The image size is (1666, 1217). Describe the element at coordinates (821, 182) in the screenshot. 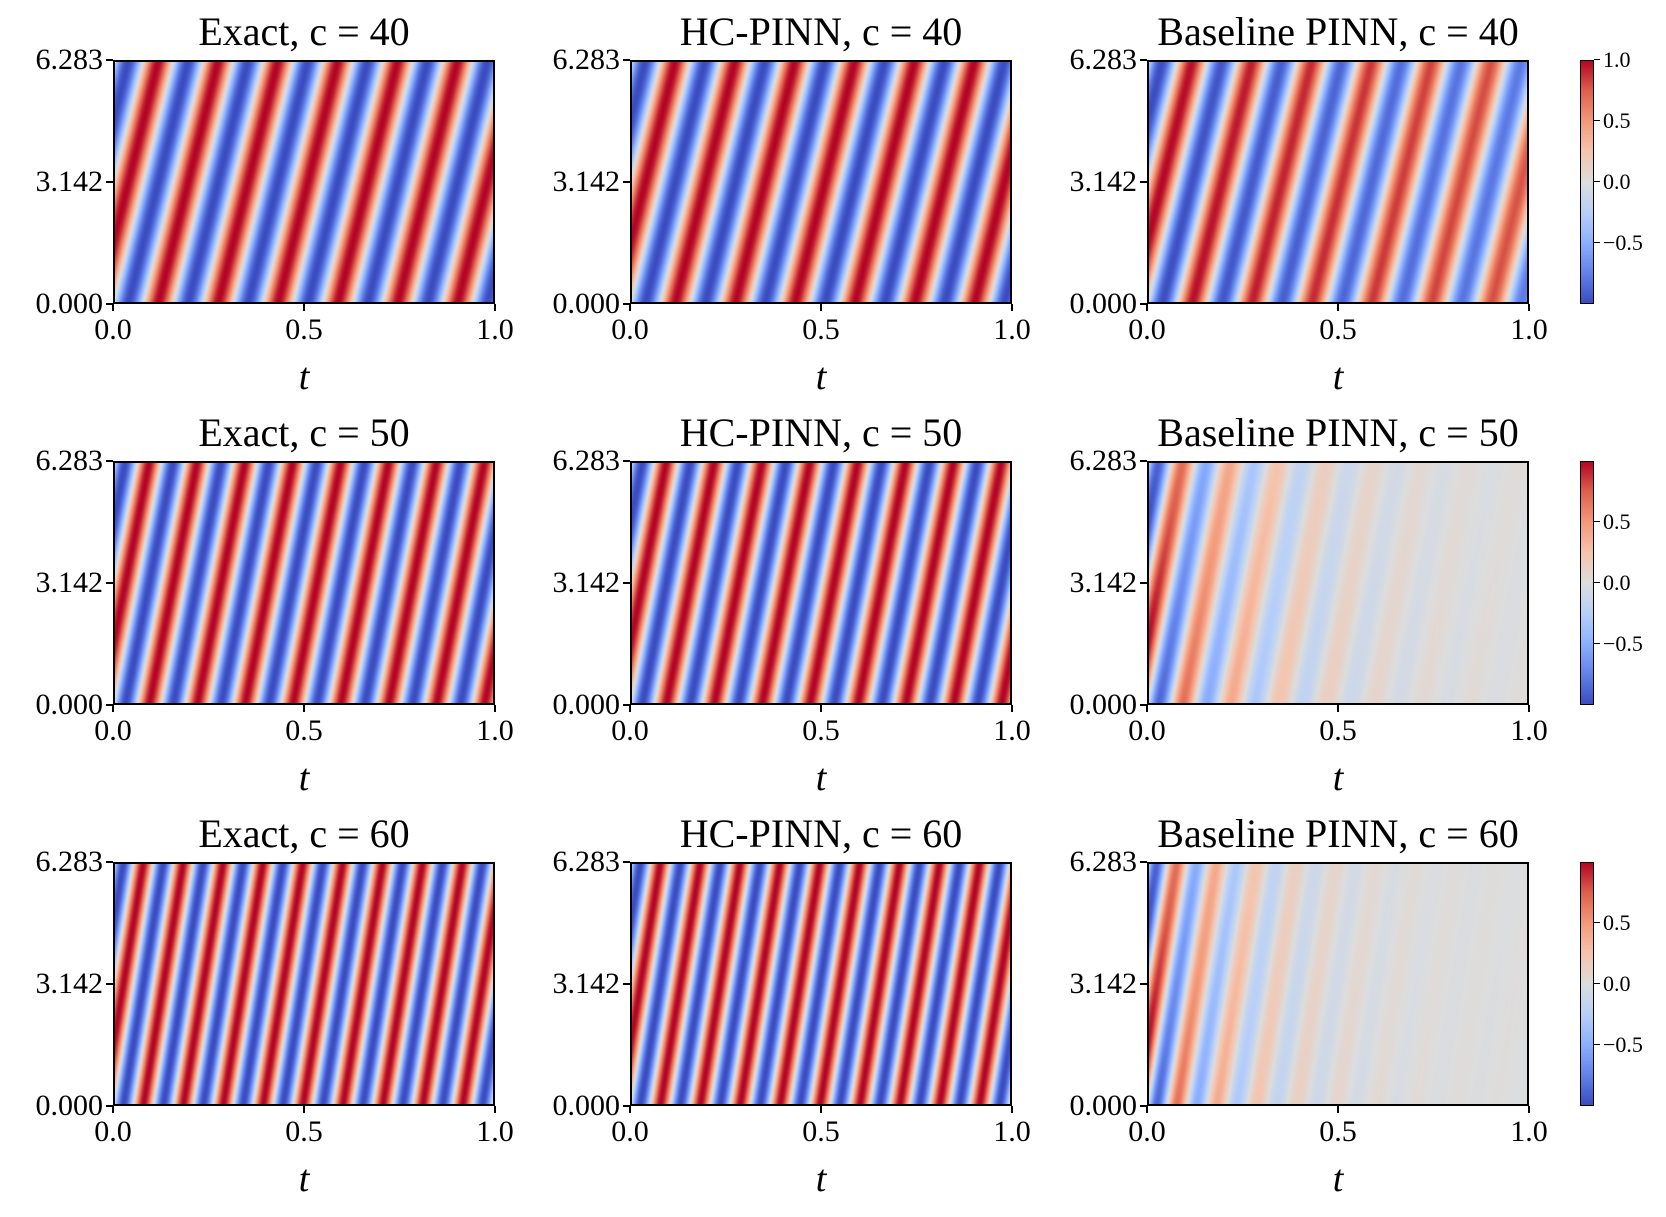

I see `heatmap-hc-c40` at that location.